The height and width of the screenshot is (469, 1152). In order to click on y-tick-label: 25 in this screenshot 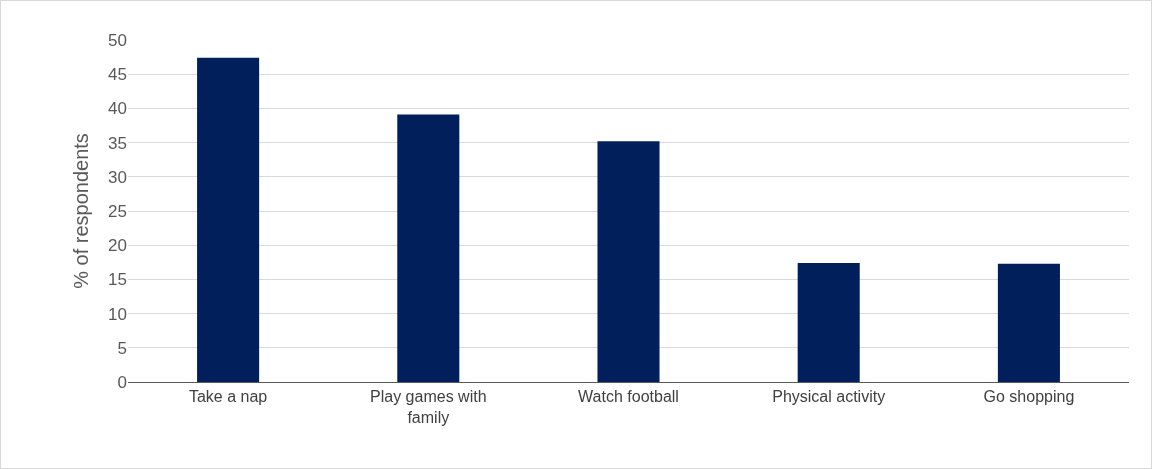, I will do `click(117, 211)`.